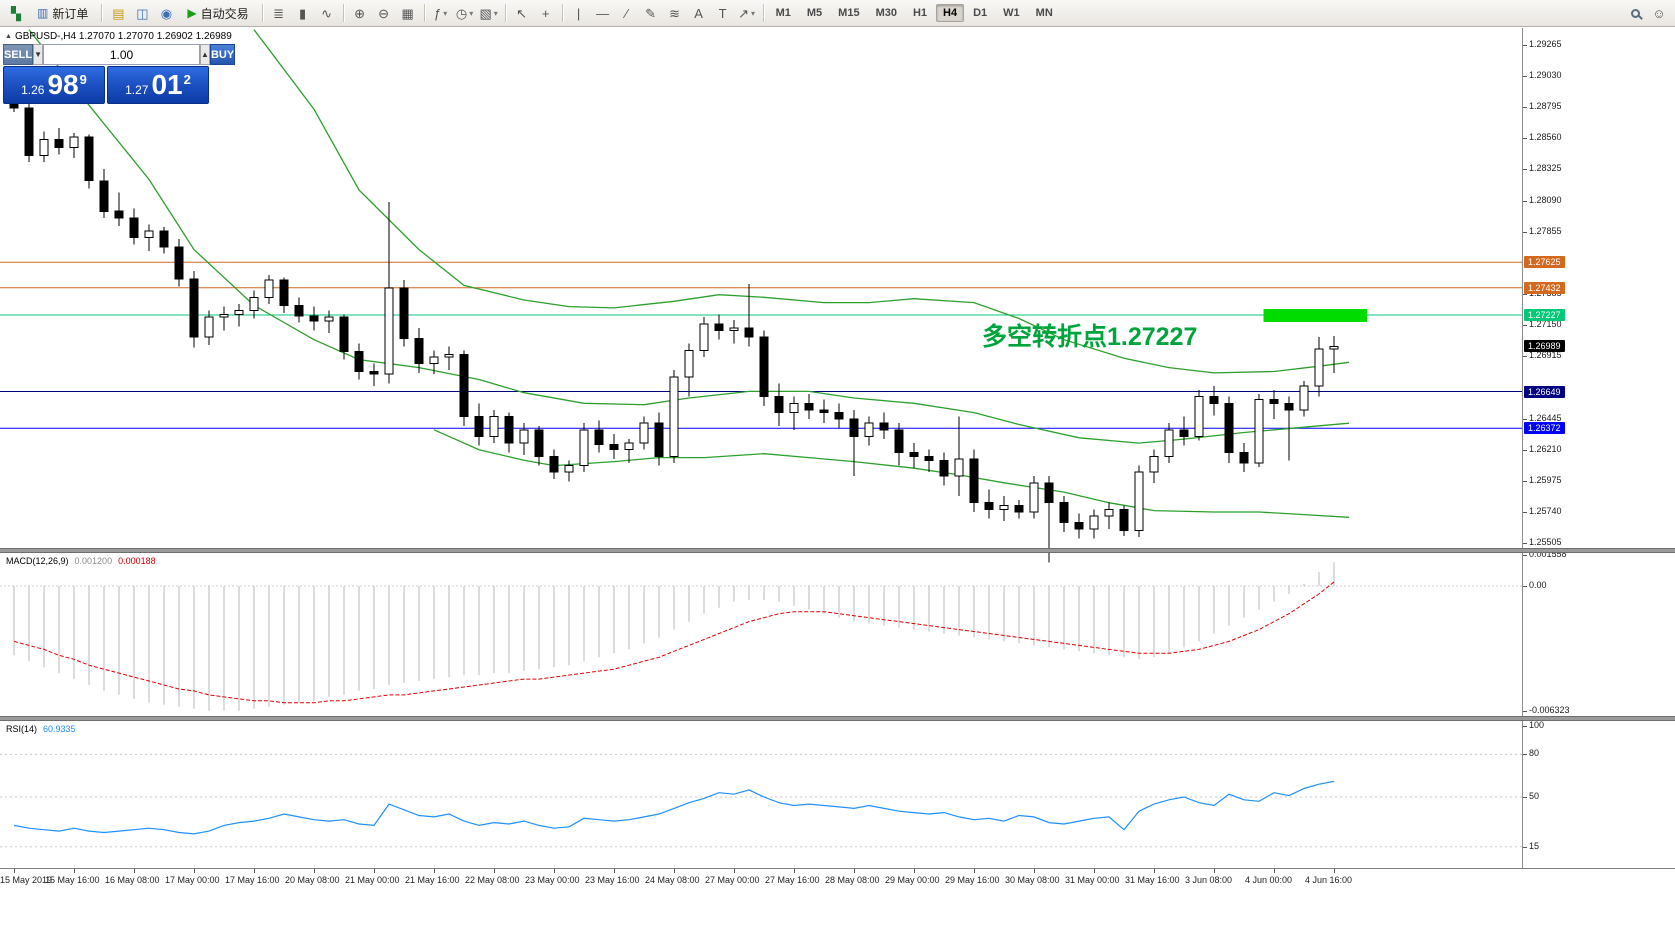  I want to click on lot-input, so click(122, 54).